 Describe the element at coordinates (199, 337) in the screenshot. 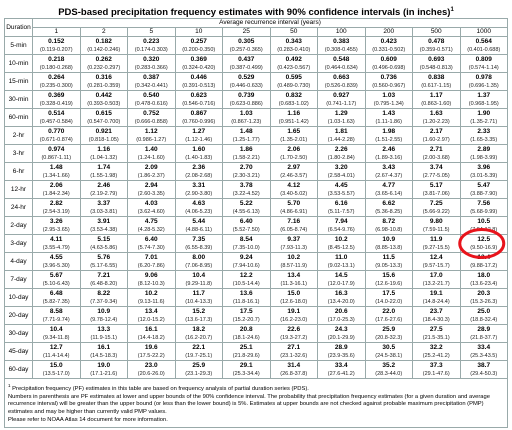

I see `confidence-interval: (16.2-20.7)` at that location.